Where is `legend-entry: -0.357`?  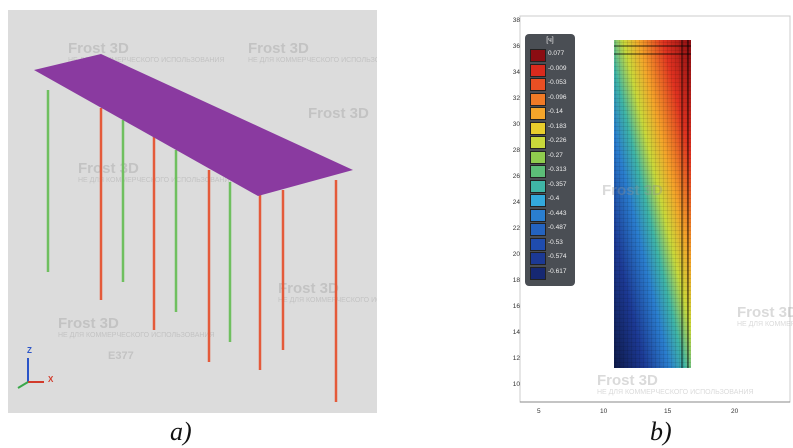
legend-entry: -0.357 is located at coordinates (551, 186).